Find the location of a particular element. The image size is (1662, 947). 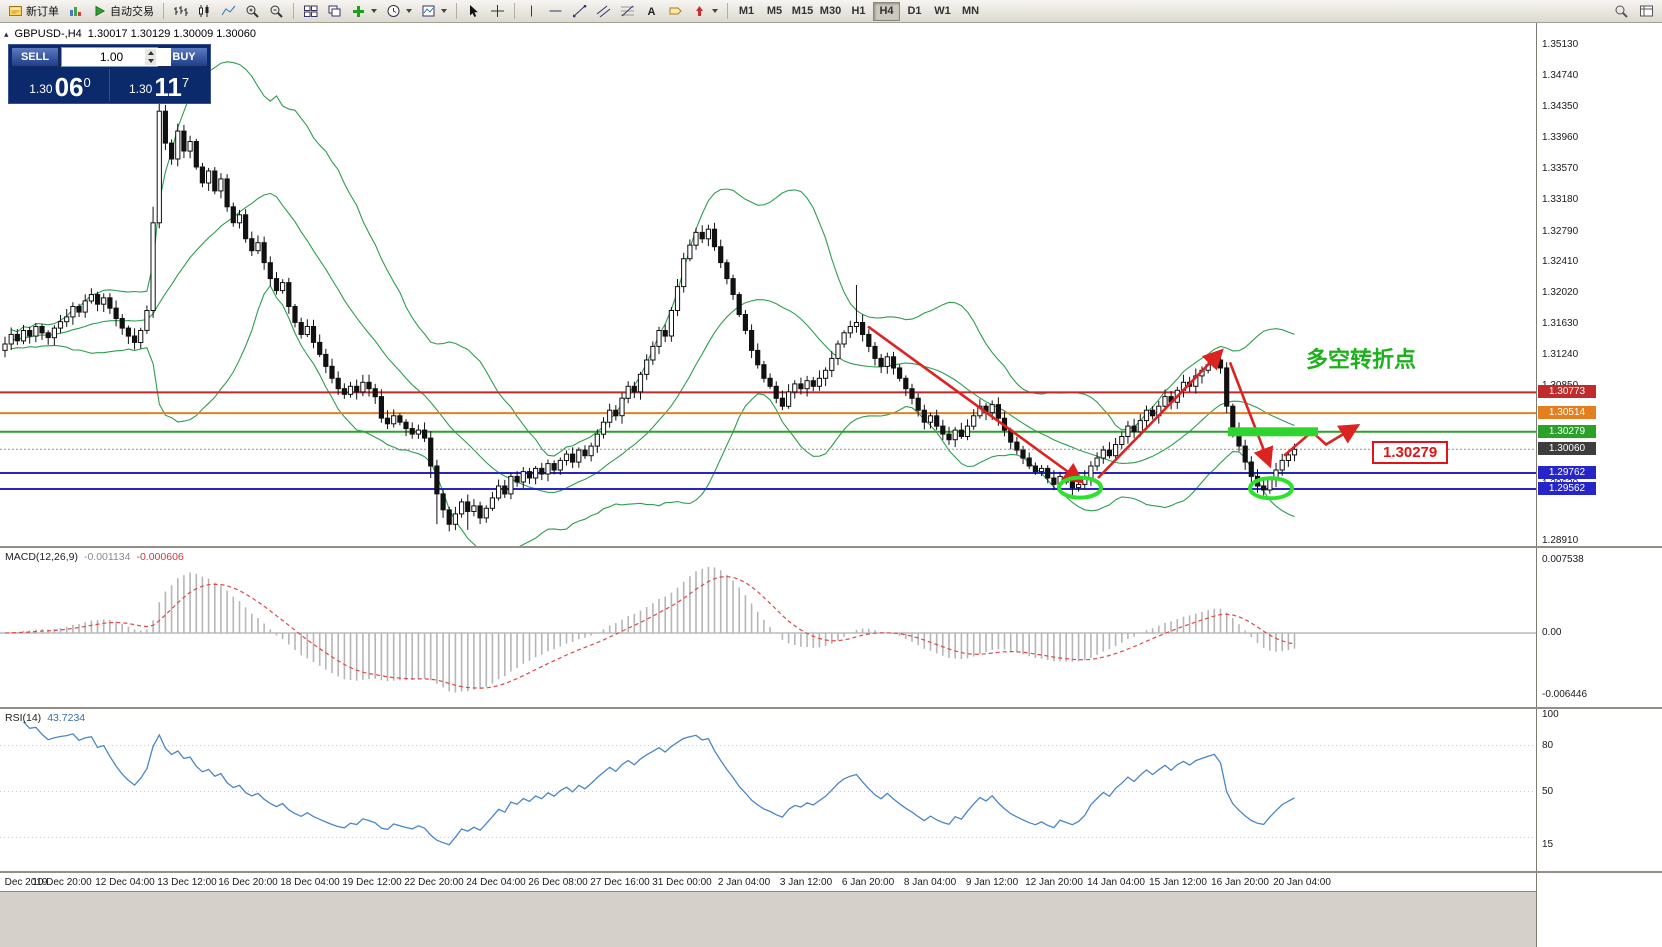

macd-histogram is located at coordinates (653, 629).